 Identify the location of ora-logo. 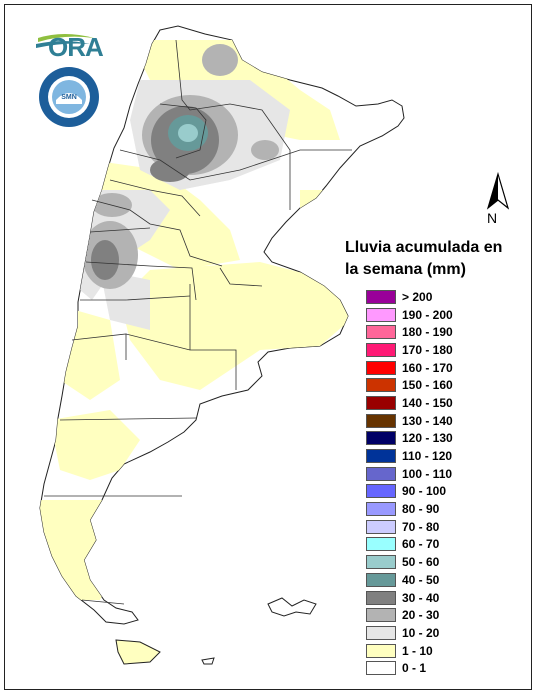
(65, 41).